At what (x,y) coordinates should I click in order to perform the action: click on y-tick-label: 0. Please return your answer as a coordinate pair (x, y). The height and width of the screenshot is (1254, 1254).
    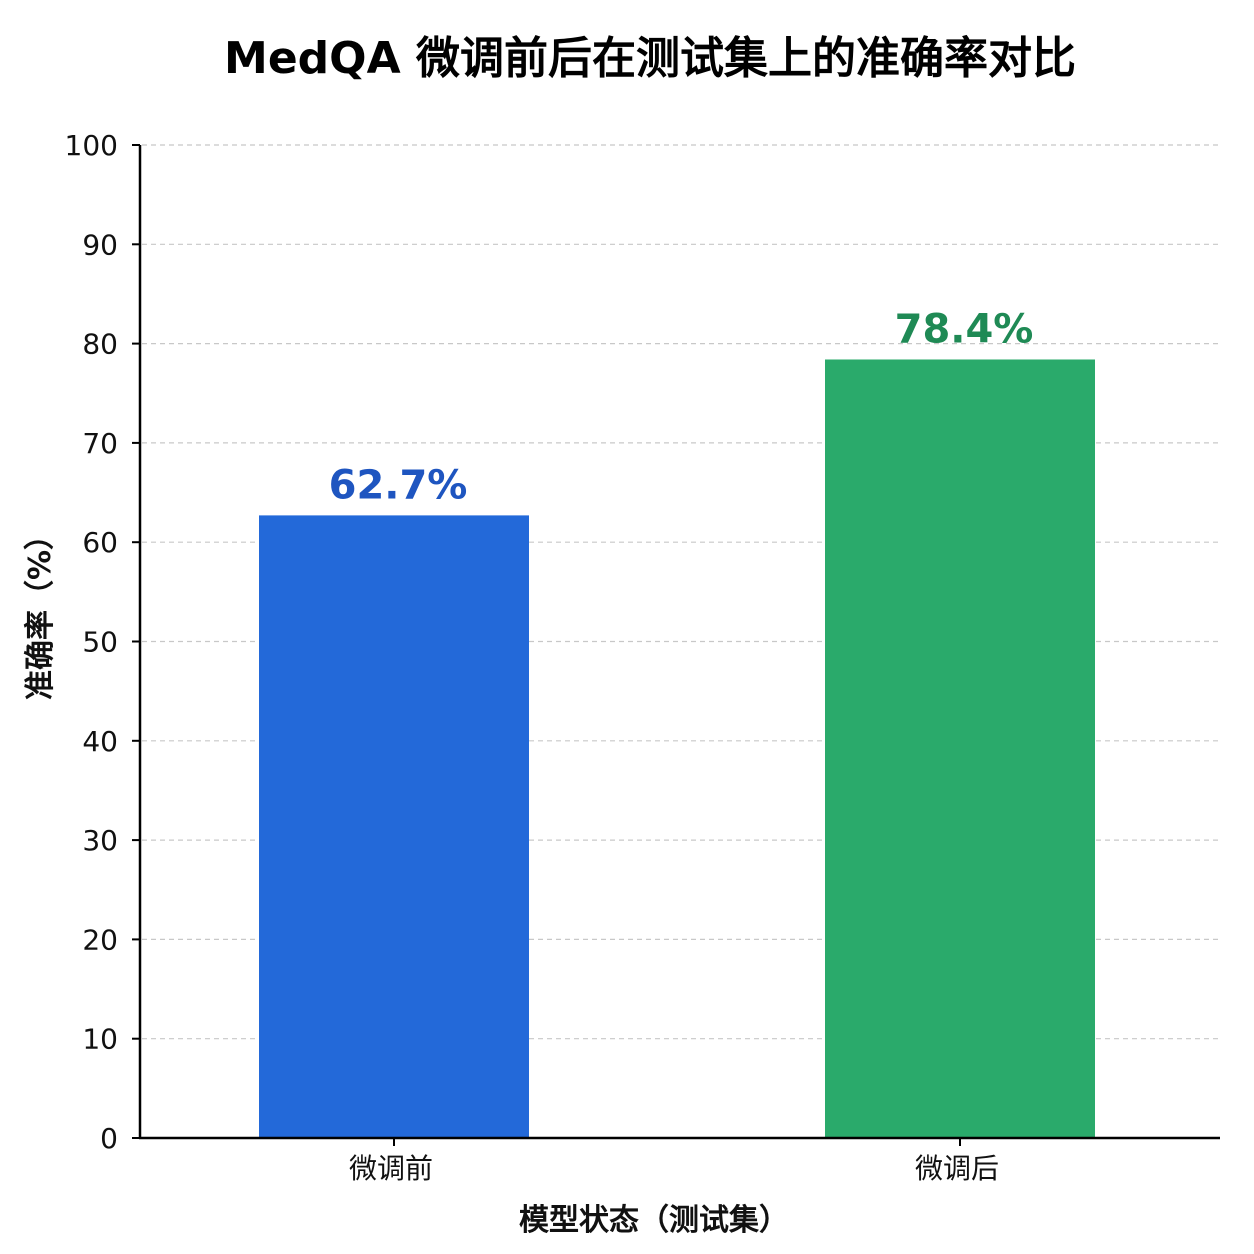
    Looking at the image, I should click on (109, 1138).